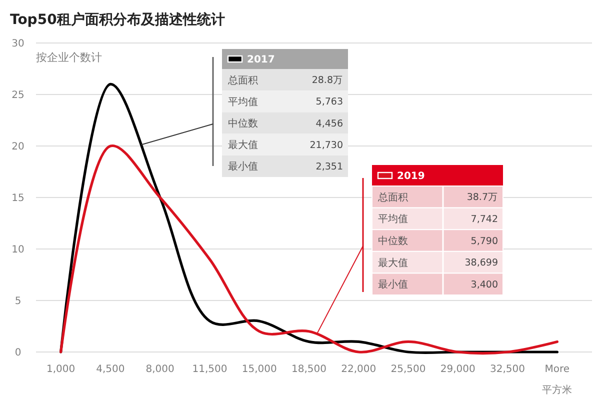 Image resolution: width=597 pixels, height=404 pixels. Describe the element at coordinates (484, 241) in the screenshot. I see `annotation: 5,790` at that location.